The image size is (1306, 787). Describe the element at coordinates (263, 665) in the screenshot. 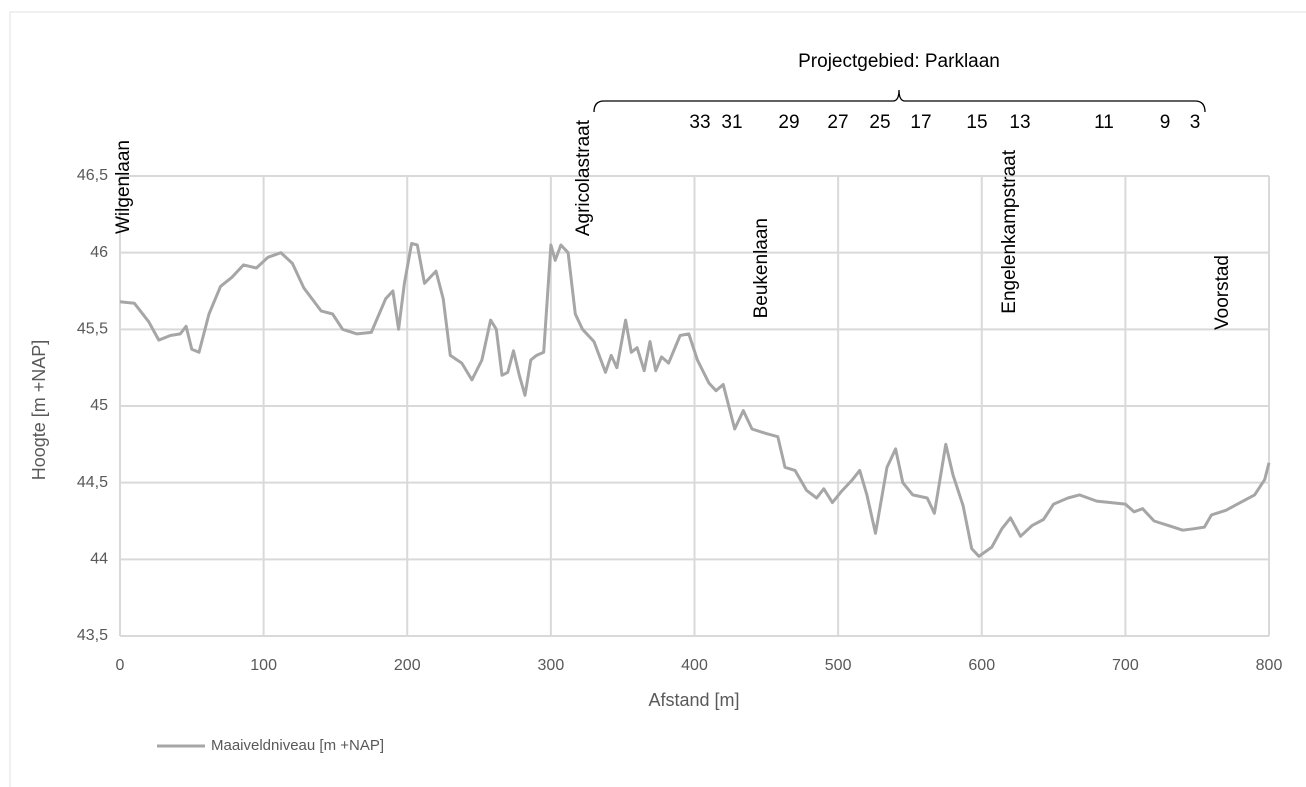

I see `x-tick-label: 100` at that location.